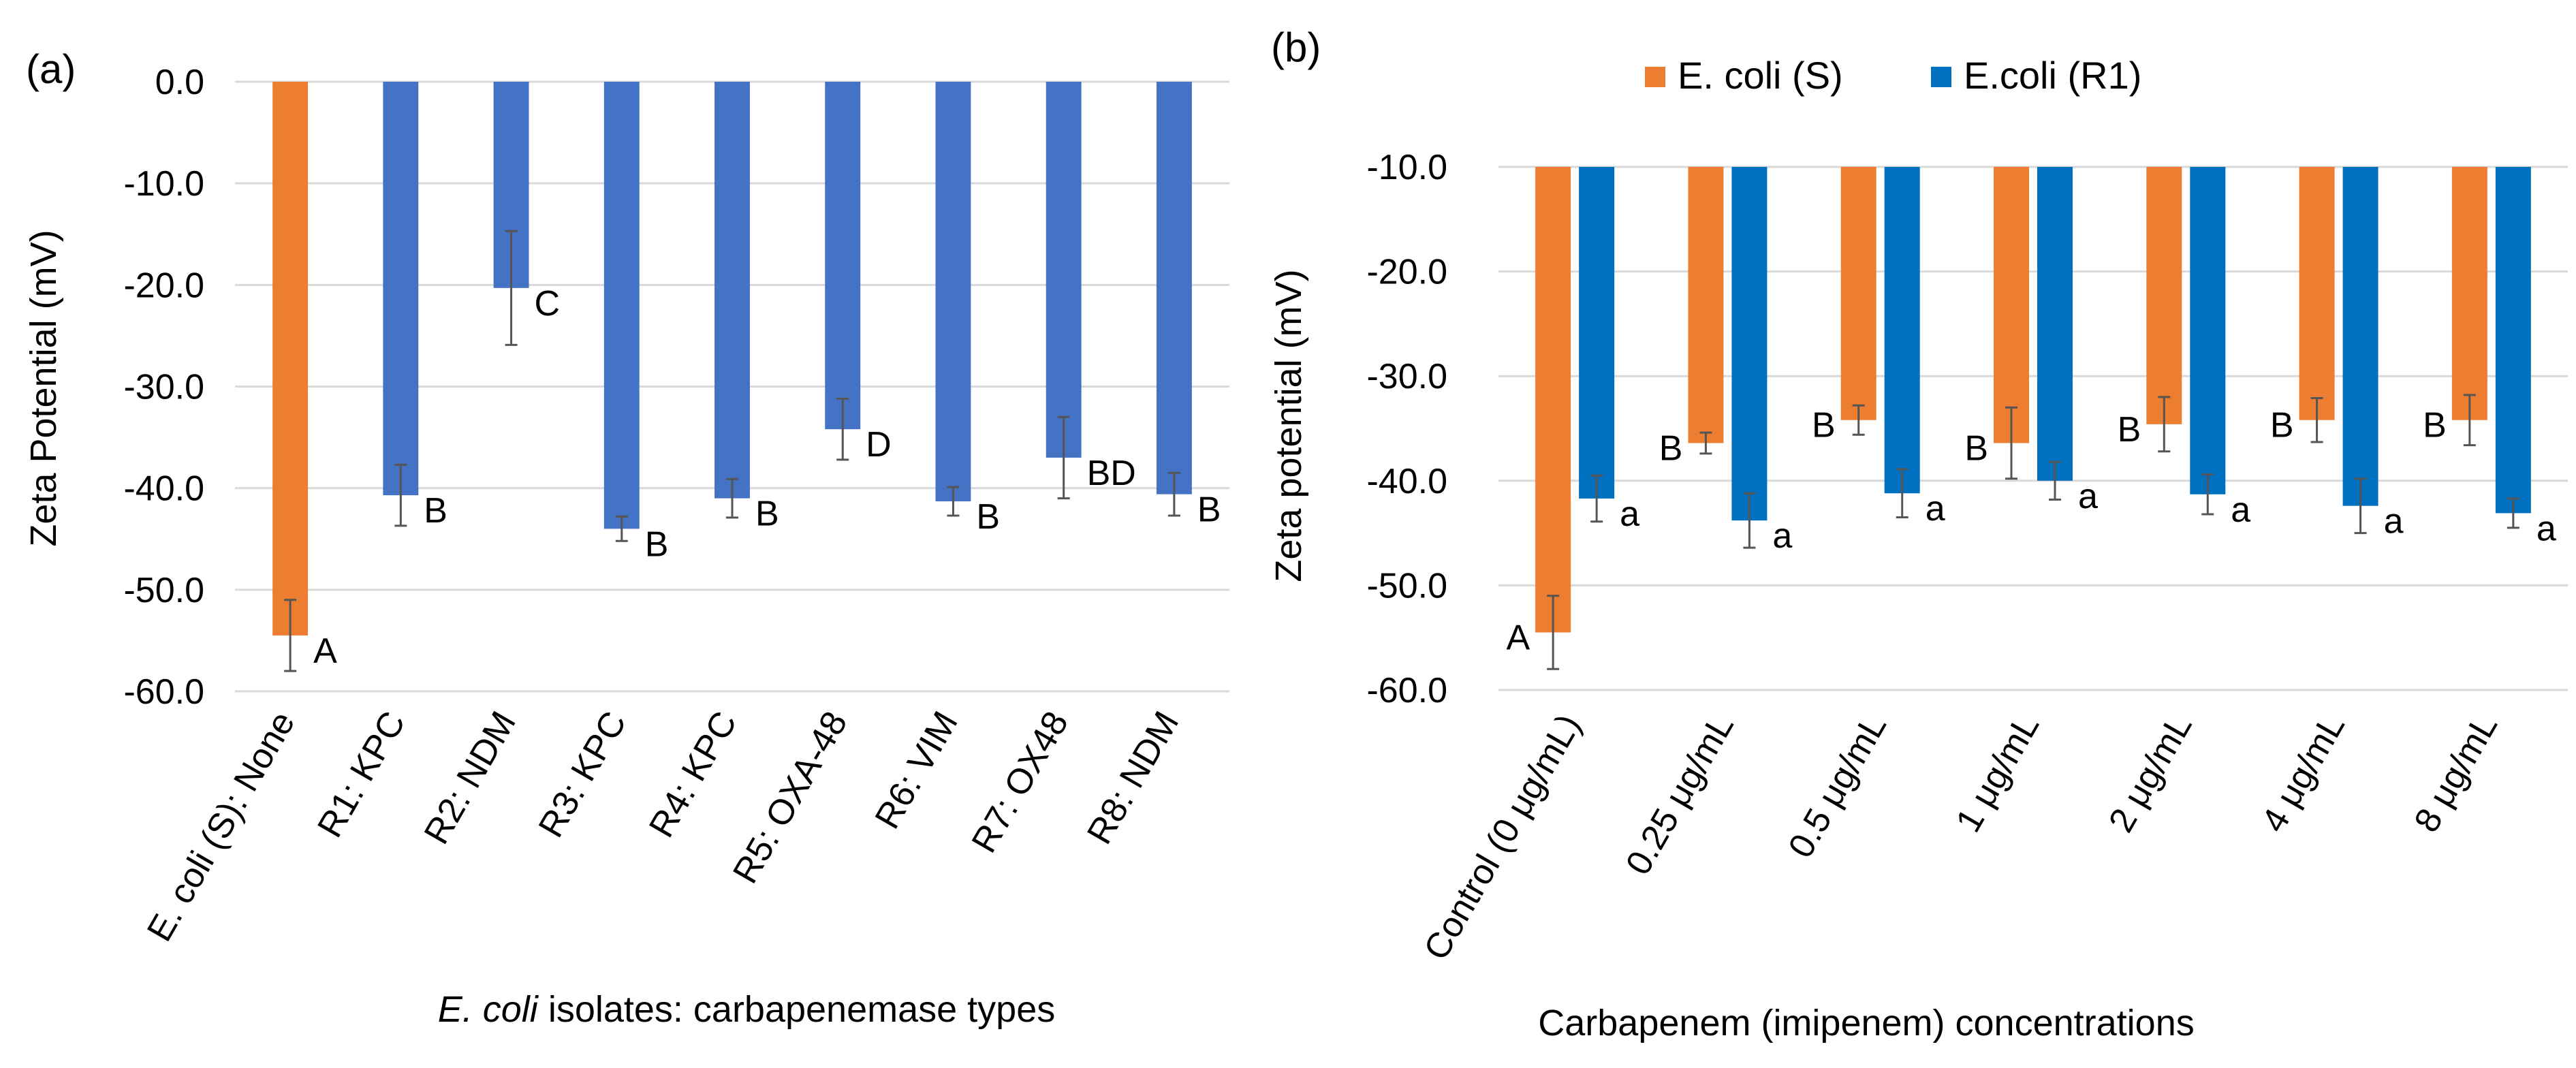 Image resolution: width=2576 pixels, height=1068 pixels. I want to click on bar-e-coli-r1-1-g-ml, so click(2055, 324).